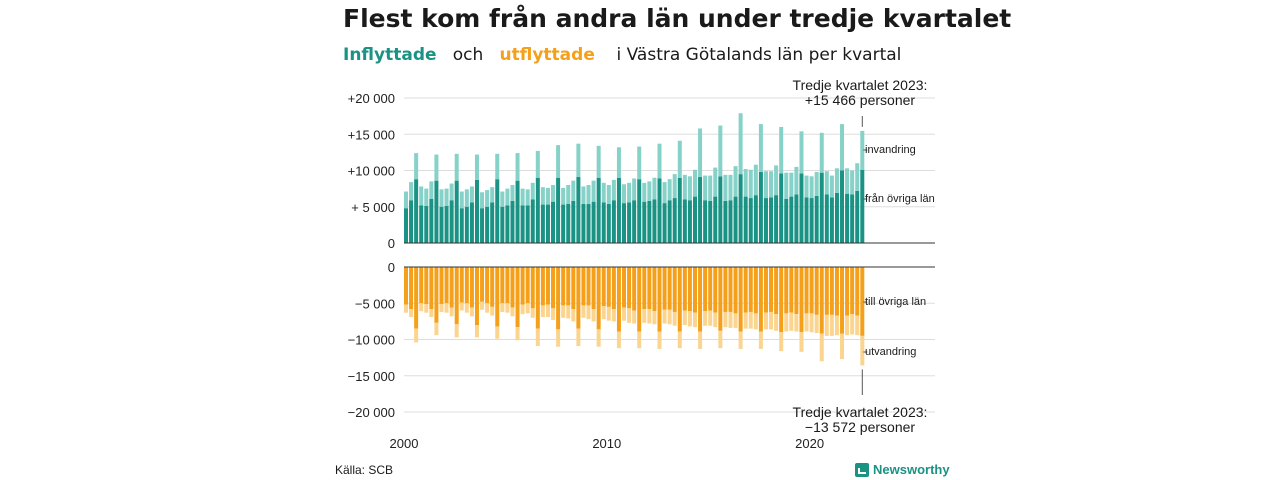 The width and height of the screenshot is (1280, 480). I want to click on newsworthy-icon, so click(862, 469).